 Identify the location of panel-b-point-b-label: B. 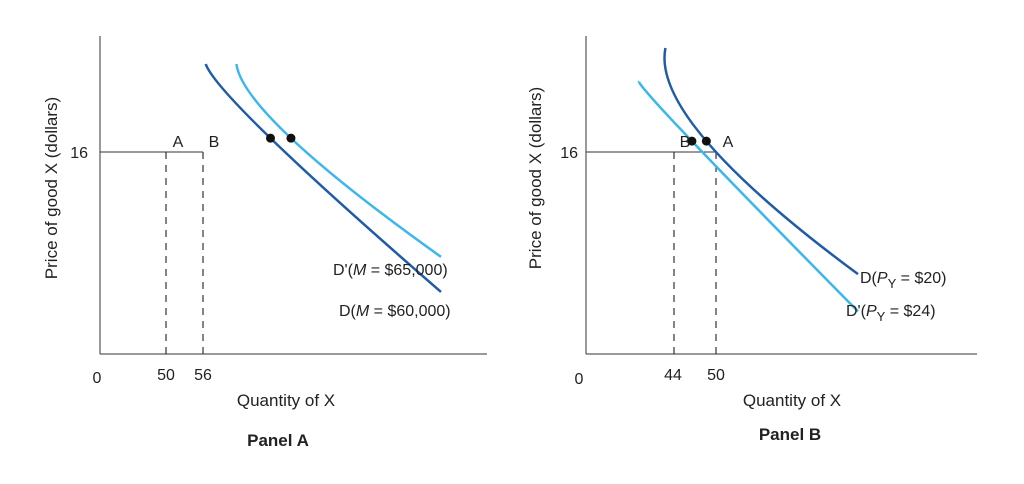
(685, 142).